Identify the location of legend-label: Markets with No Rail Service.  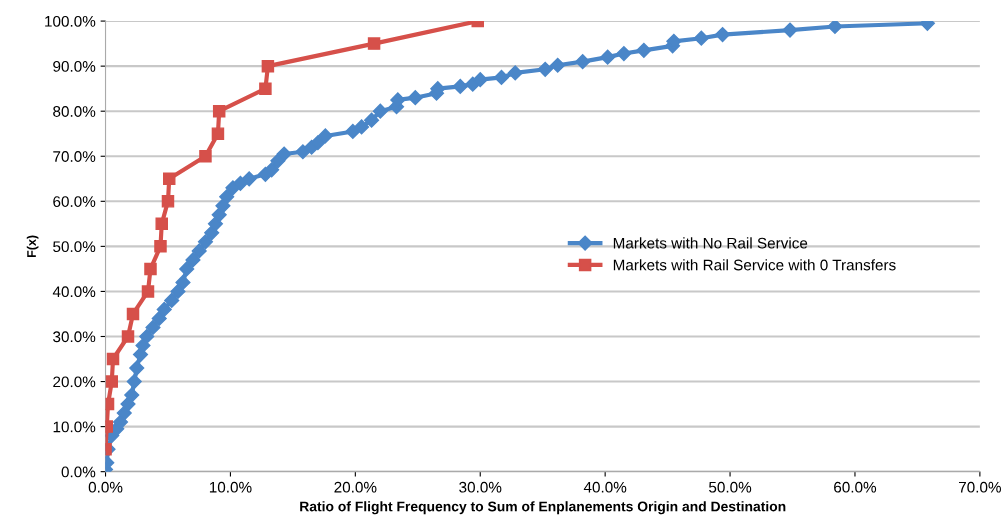
(710, 243).